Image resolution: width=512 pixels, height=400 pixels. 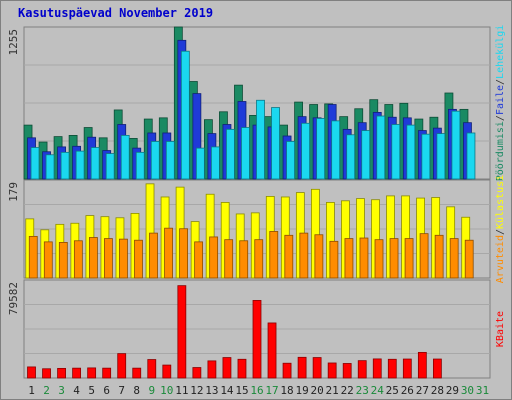 I want to click on x-tick-label-29: 29, so click(x=452, y=390).